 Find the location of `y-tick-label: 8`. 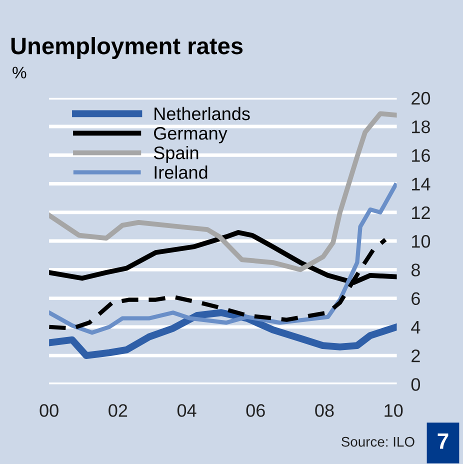

y-tick-label: 8 is located at coordinates (415, 270).